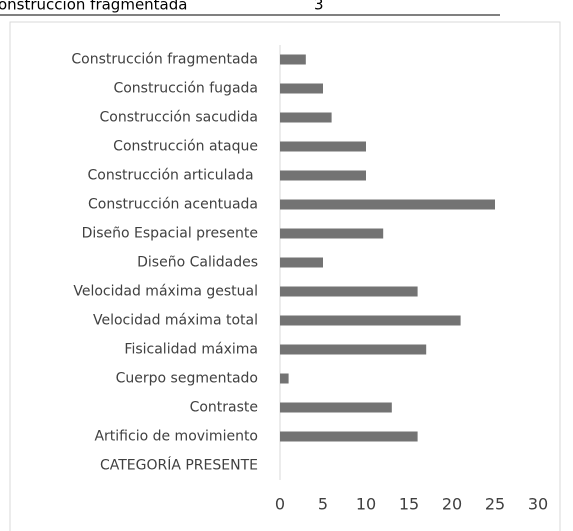 This screenshot has width=573, height=531. Describe the element at coordinates (224, 408) in the screenshot. I see `y-tick-label: Contraste` at that location.